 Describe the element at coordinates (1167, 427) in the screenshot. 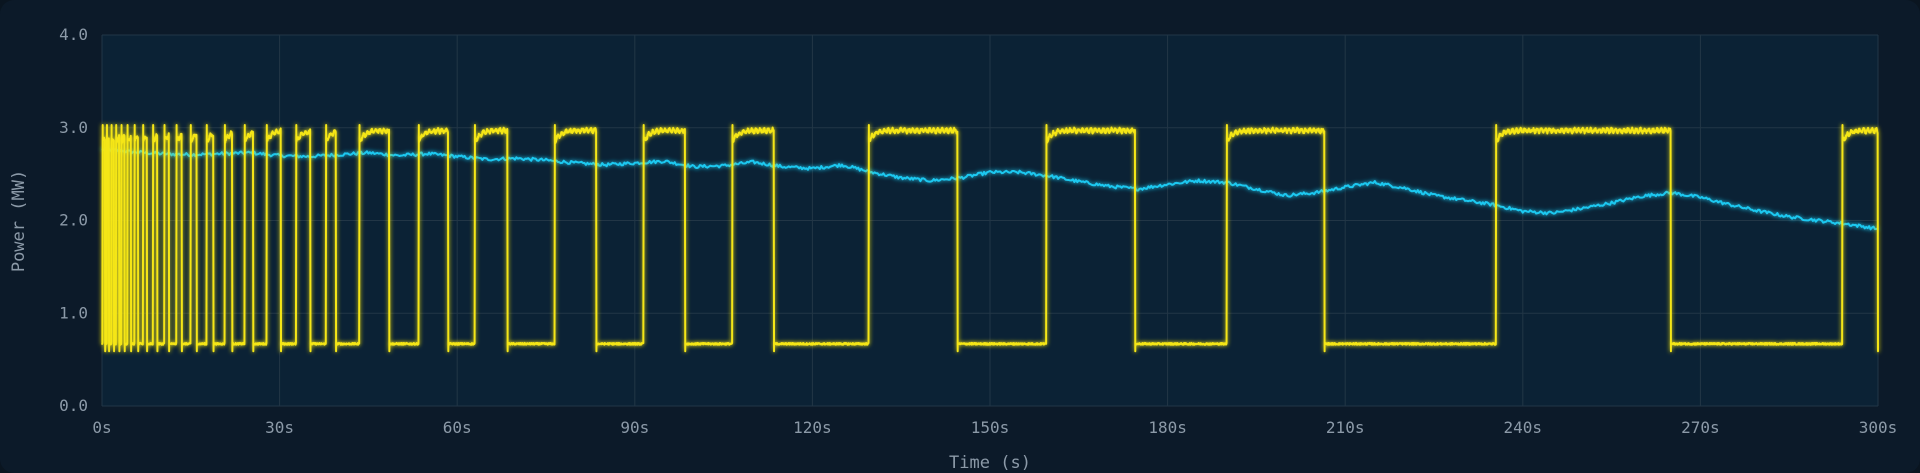

I see `x-tick-label: 180s` at that location.